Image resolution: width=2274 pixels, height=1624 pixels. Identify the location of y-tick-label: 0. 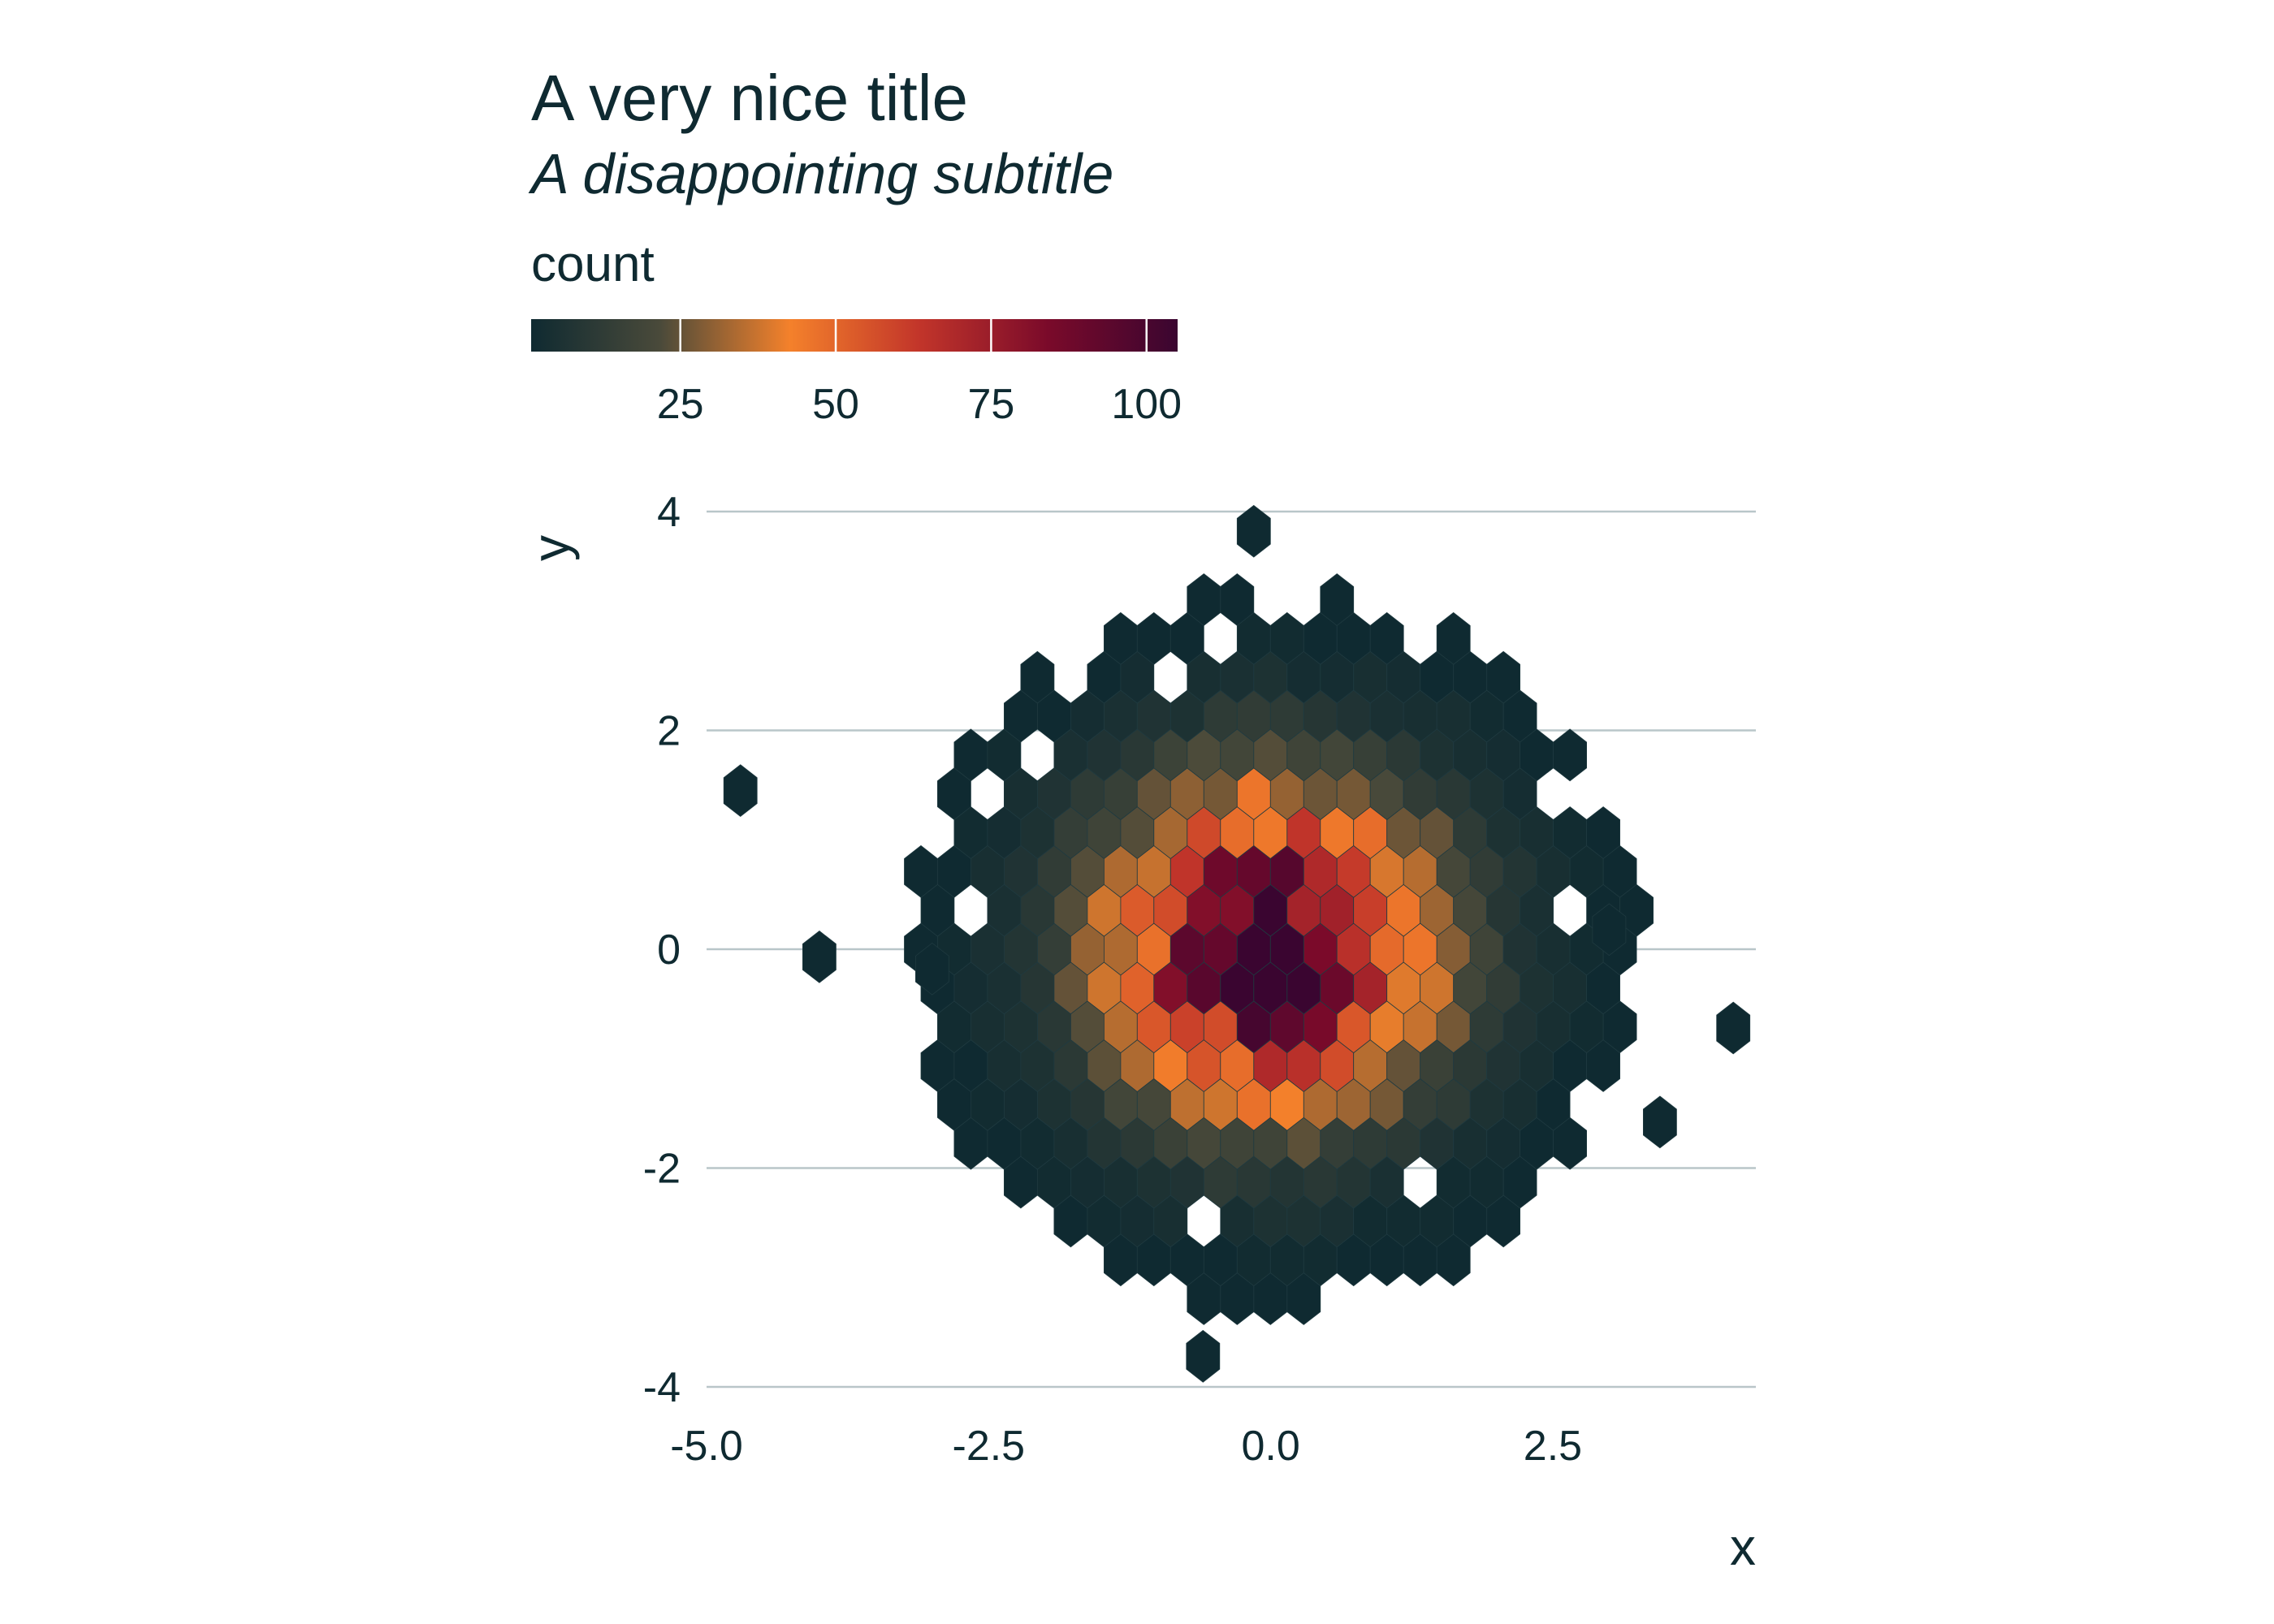
(669, 950).